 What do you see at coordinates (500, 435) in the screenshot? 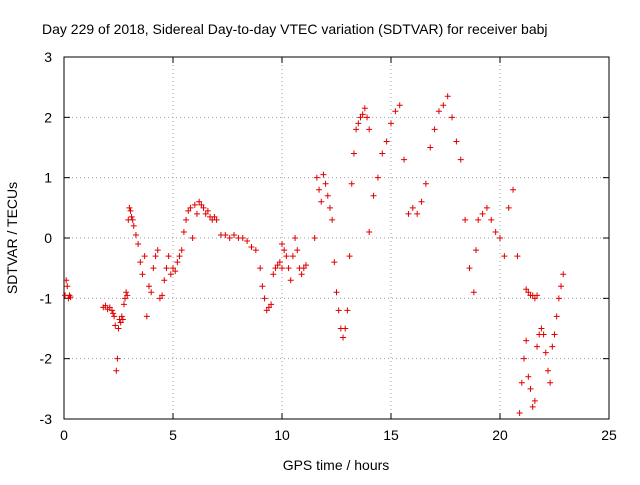
I see `x-tick-label: 20` at bounding box center [500, 435].